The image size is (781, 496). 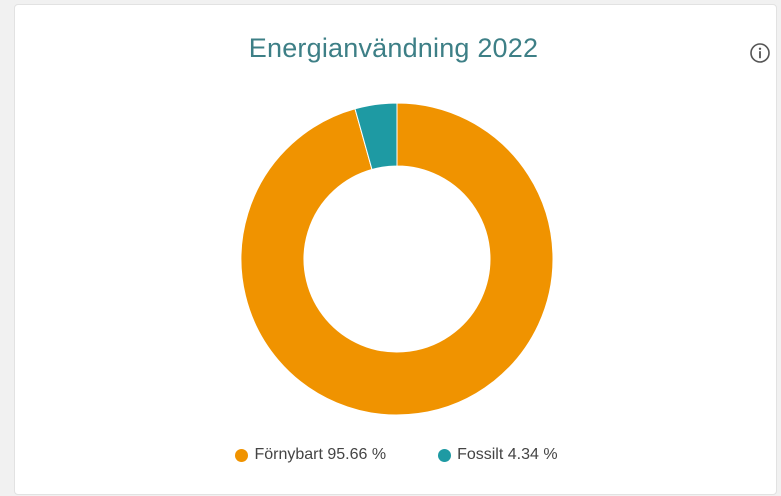 I want to click on chart-title: Energianvändning 2022, so click(x=393, y=48).